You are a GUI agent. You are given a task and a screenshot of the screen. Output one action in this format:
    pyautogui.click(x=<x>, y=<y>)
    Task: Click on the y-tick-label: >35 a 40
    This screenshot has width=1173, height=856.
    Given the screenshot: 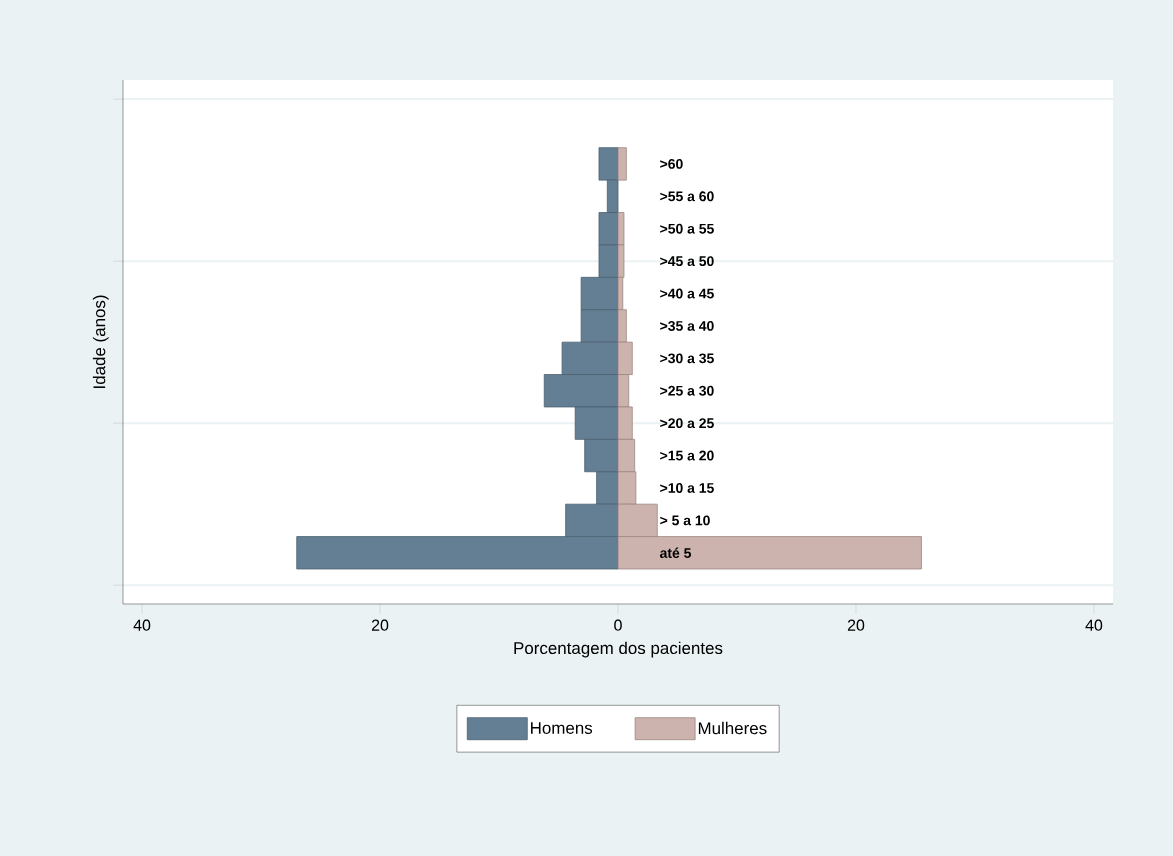 What is the action you would take?
    pyautogui.click(x=687, y=325)
    